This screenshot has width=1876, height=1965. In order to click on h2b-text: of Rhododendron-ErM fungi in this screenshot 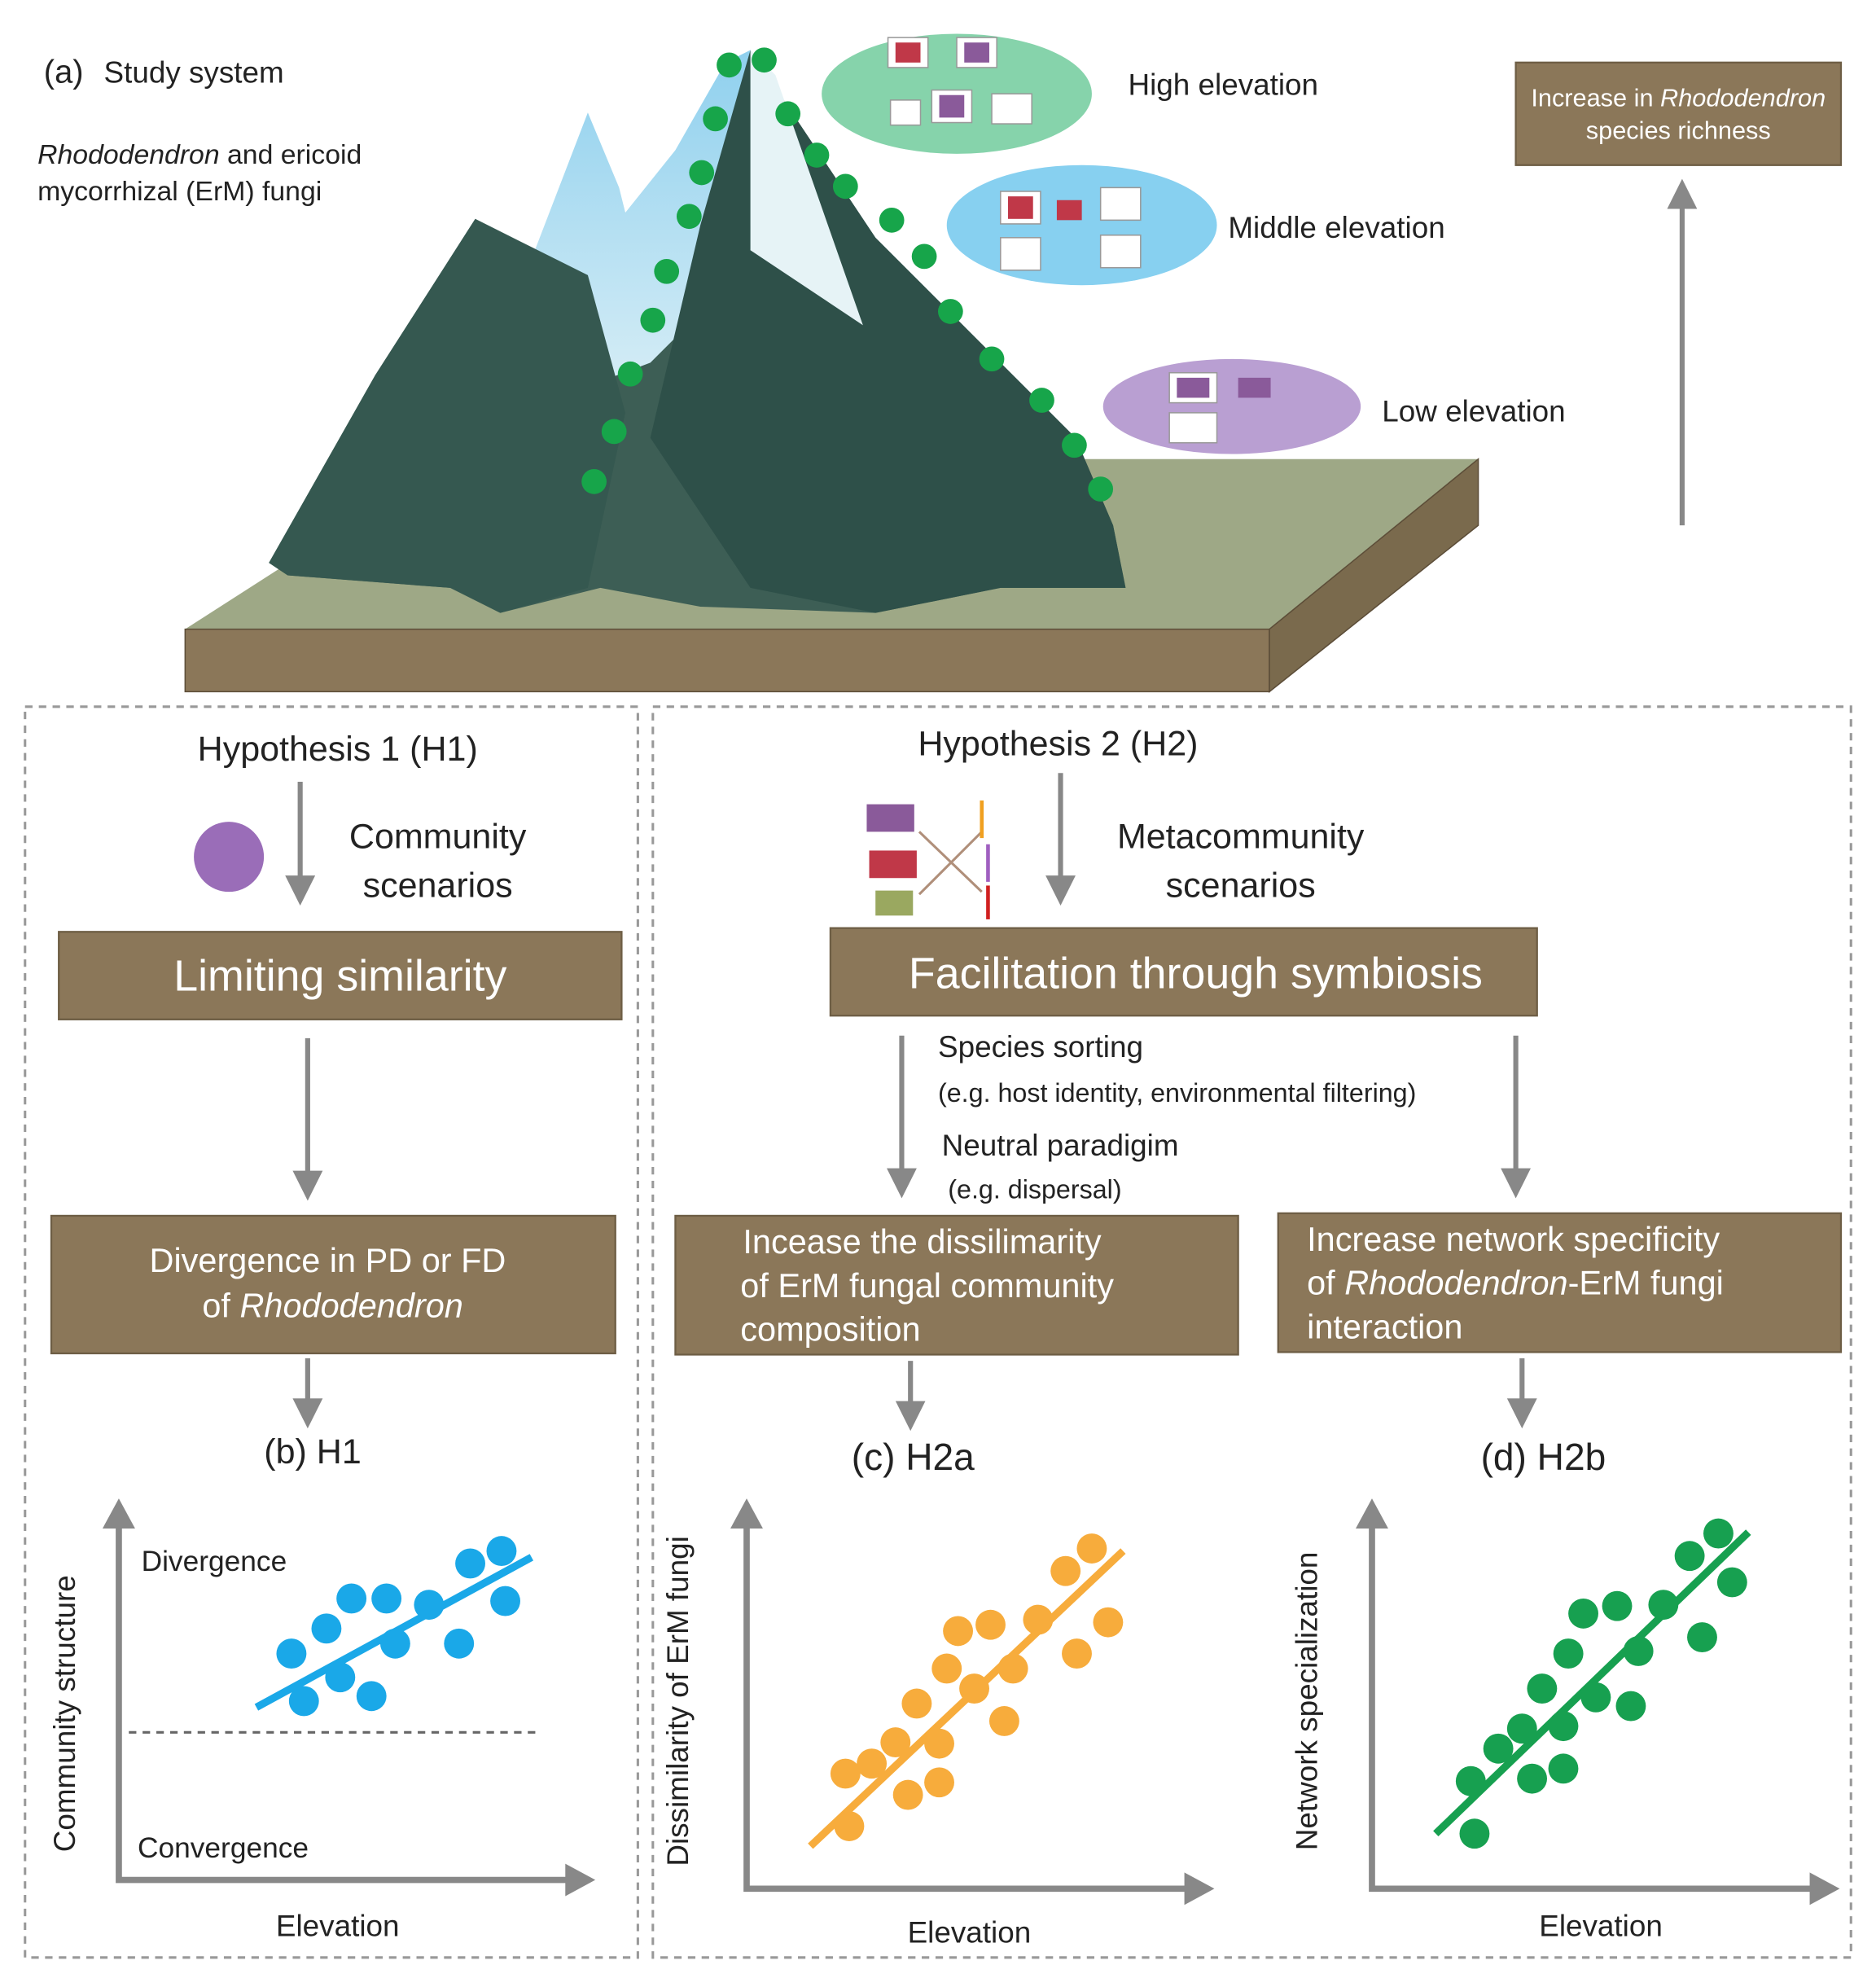, I will do `click(1516, 1283)`.